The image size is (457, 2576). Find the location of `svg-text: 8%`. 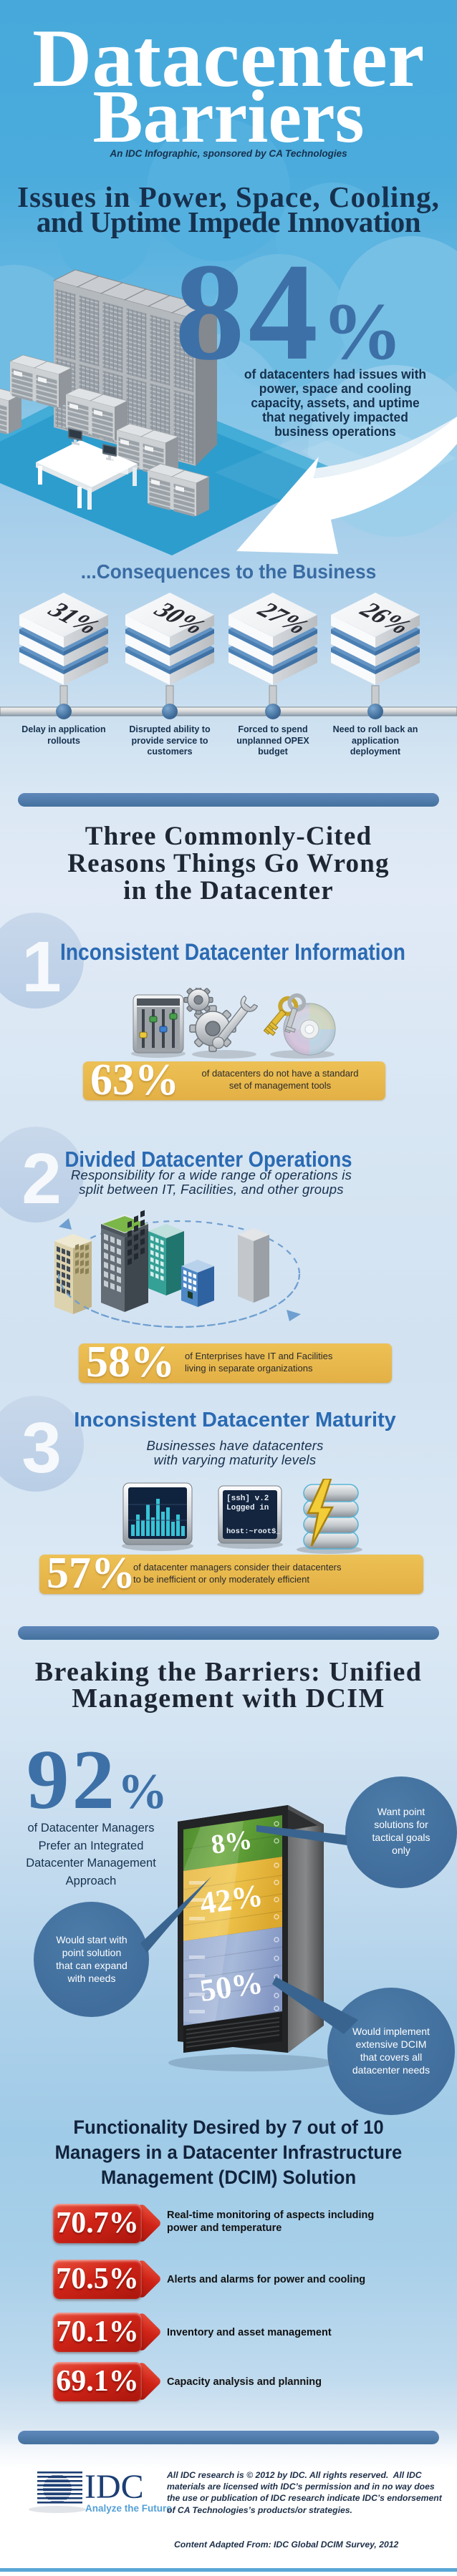

svg-text: 8% is located at coordinates (231, 1842).